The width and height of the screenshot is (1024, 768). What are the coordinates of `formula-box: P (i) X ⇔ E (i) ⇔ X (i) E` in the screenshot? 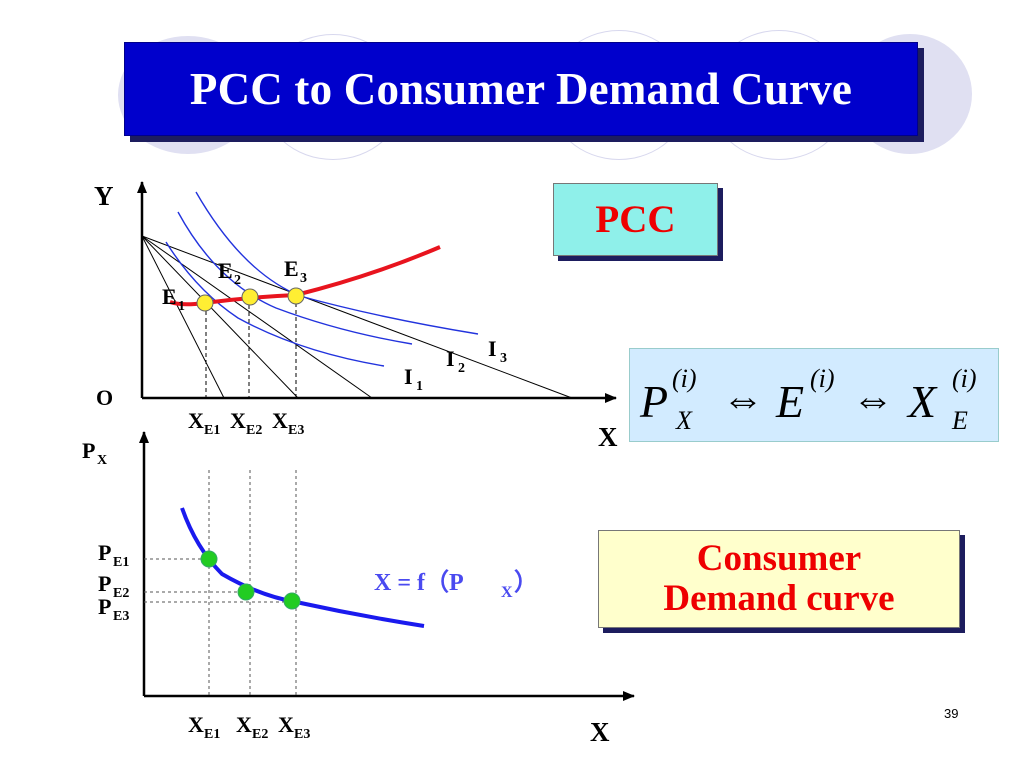 It's located at (814, 395).